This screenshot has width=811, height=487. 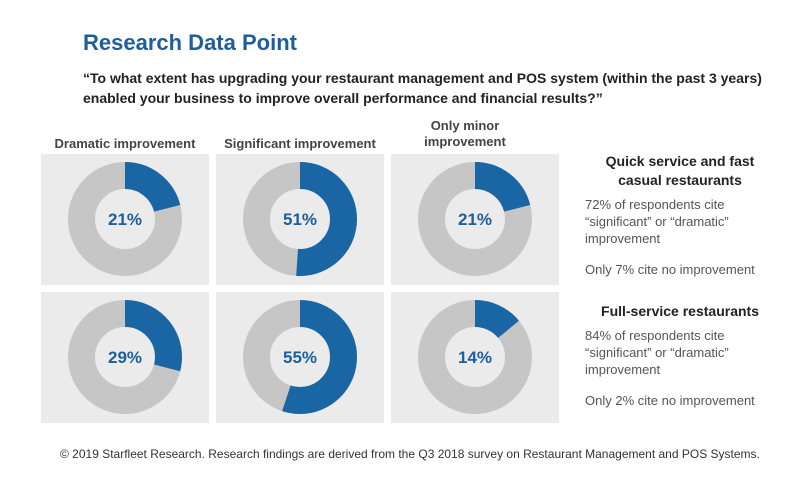 What do you see at coordinates (190, 42) in the screenshot?
I see `page-title: Research Data Point` at bounding box center [190, 42].